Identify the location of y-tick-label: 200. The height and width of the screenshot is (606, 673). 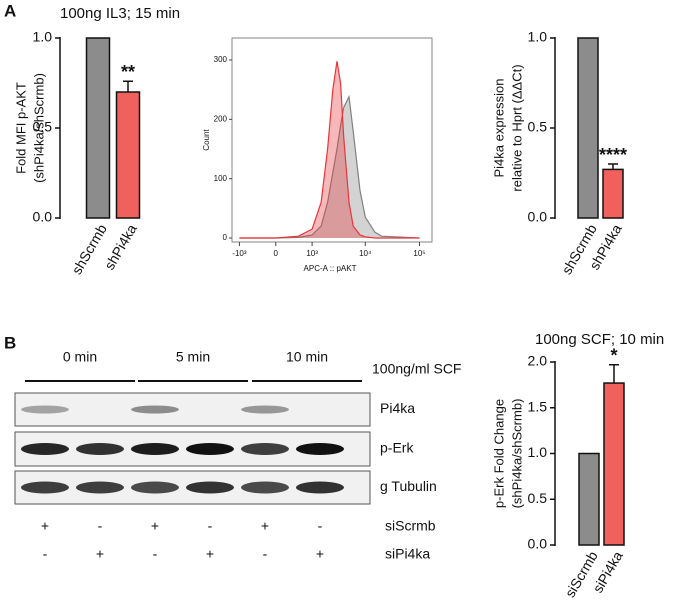
(221, 118).